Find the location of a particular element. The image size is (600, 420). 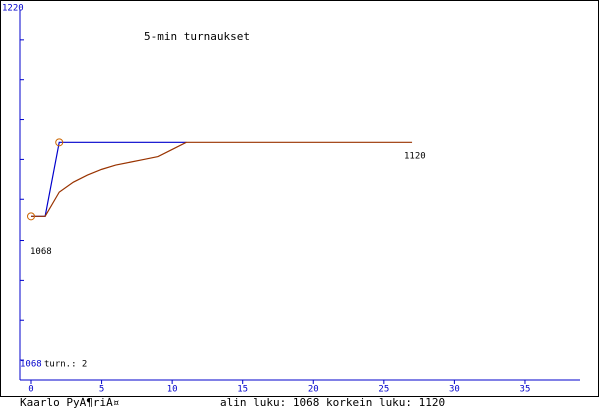

chart-title: 5-min turnaukset is located at coordinates (197, 36).